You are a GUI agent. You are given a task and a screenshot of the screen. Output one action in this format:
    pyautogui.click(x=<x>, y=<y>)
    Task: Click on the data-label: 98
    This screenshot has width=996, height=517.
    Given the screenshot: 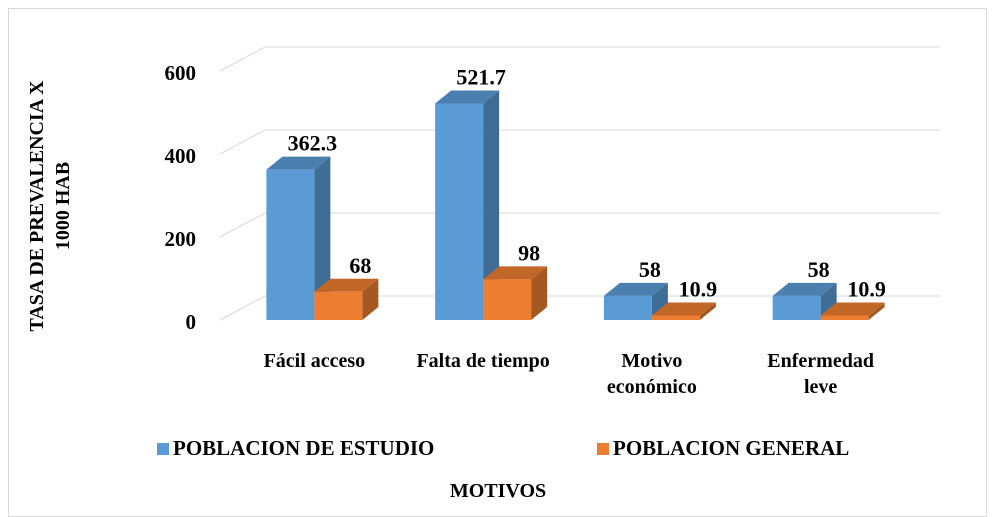 What is the action you would take?
    pyautogui.click(x=529, y=252)
    